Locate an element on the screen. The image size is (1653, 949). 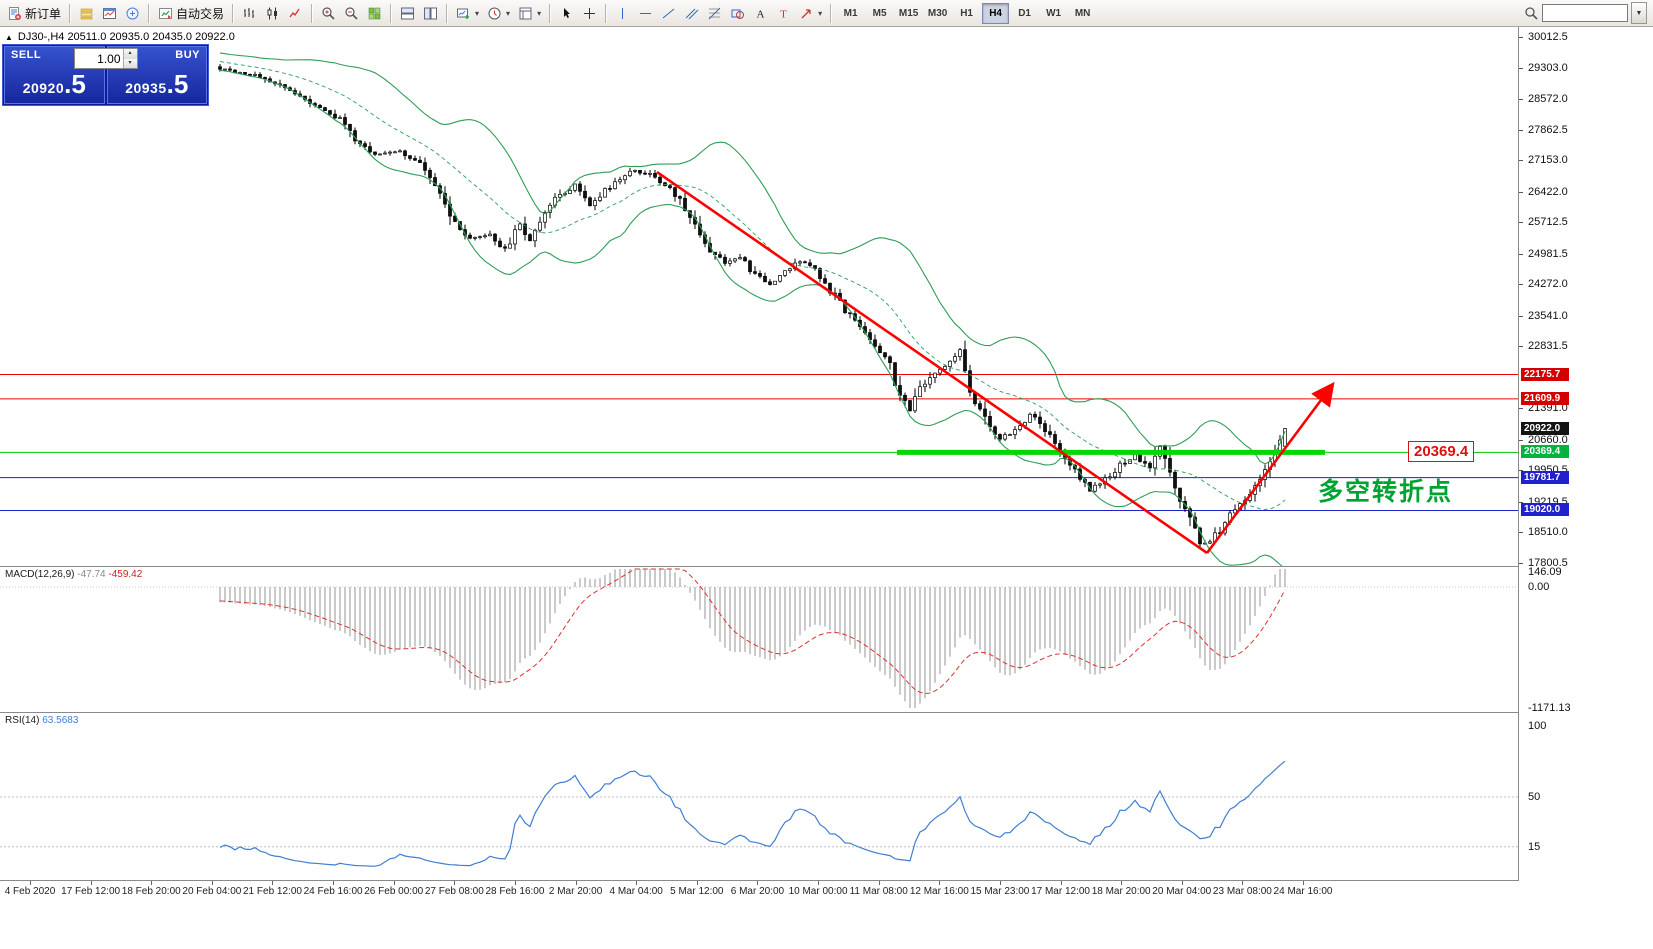
new-order-button: 新订单 is located at coordinates (34, 13).